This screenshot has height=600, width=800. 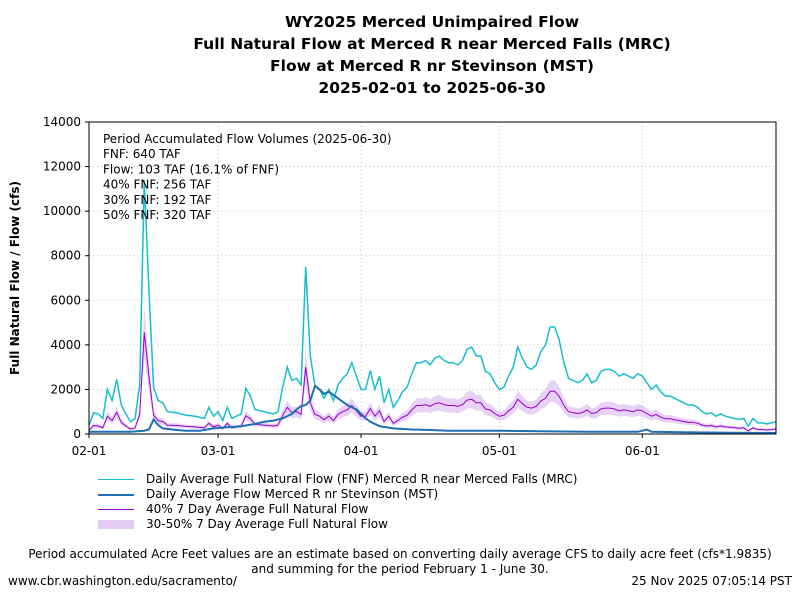 I want to click on legend-swatch-fnf, so click(x=116, y=479).